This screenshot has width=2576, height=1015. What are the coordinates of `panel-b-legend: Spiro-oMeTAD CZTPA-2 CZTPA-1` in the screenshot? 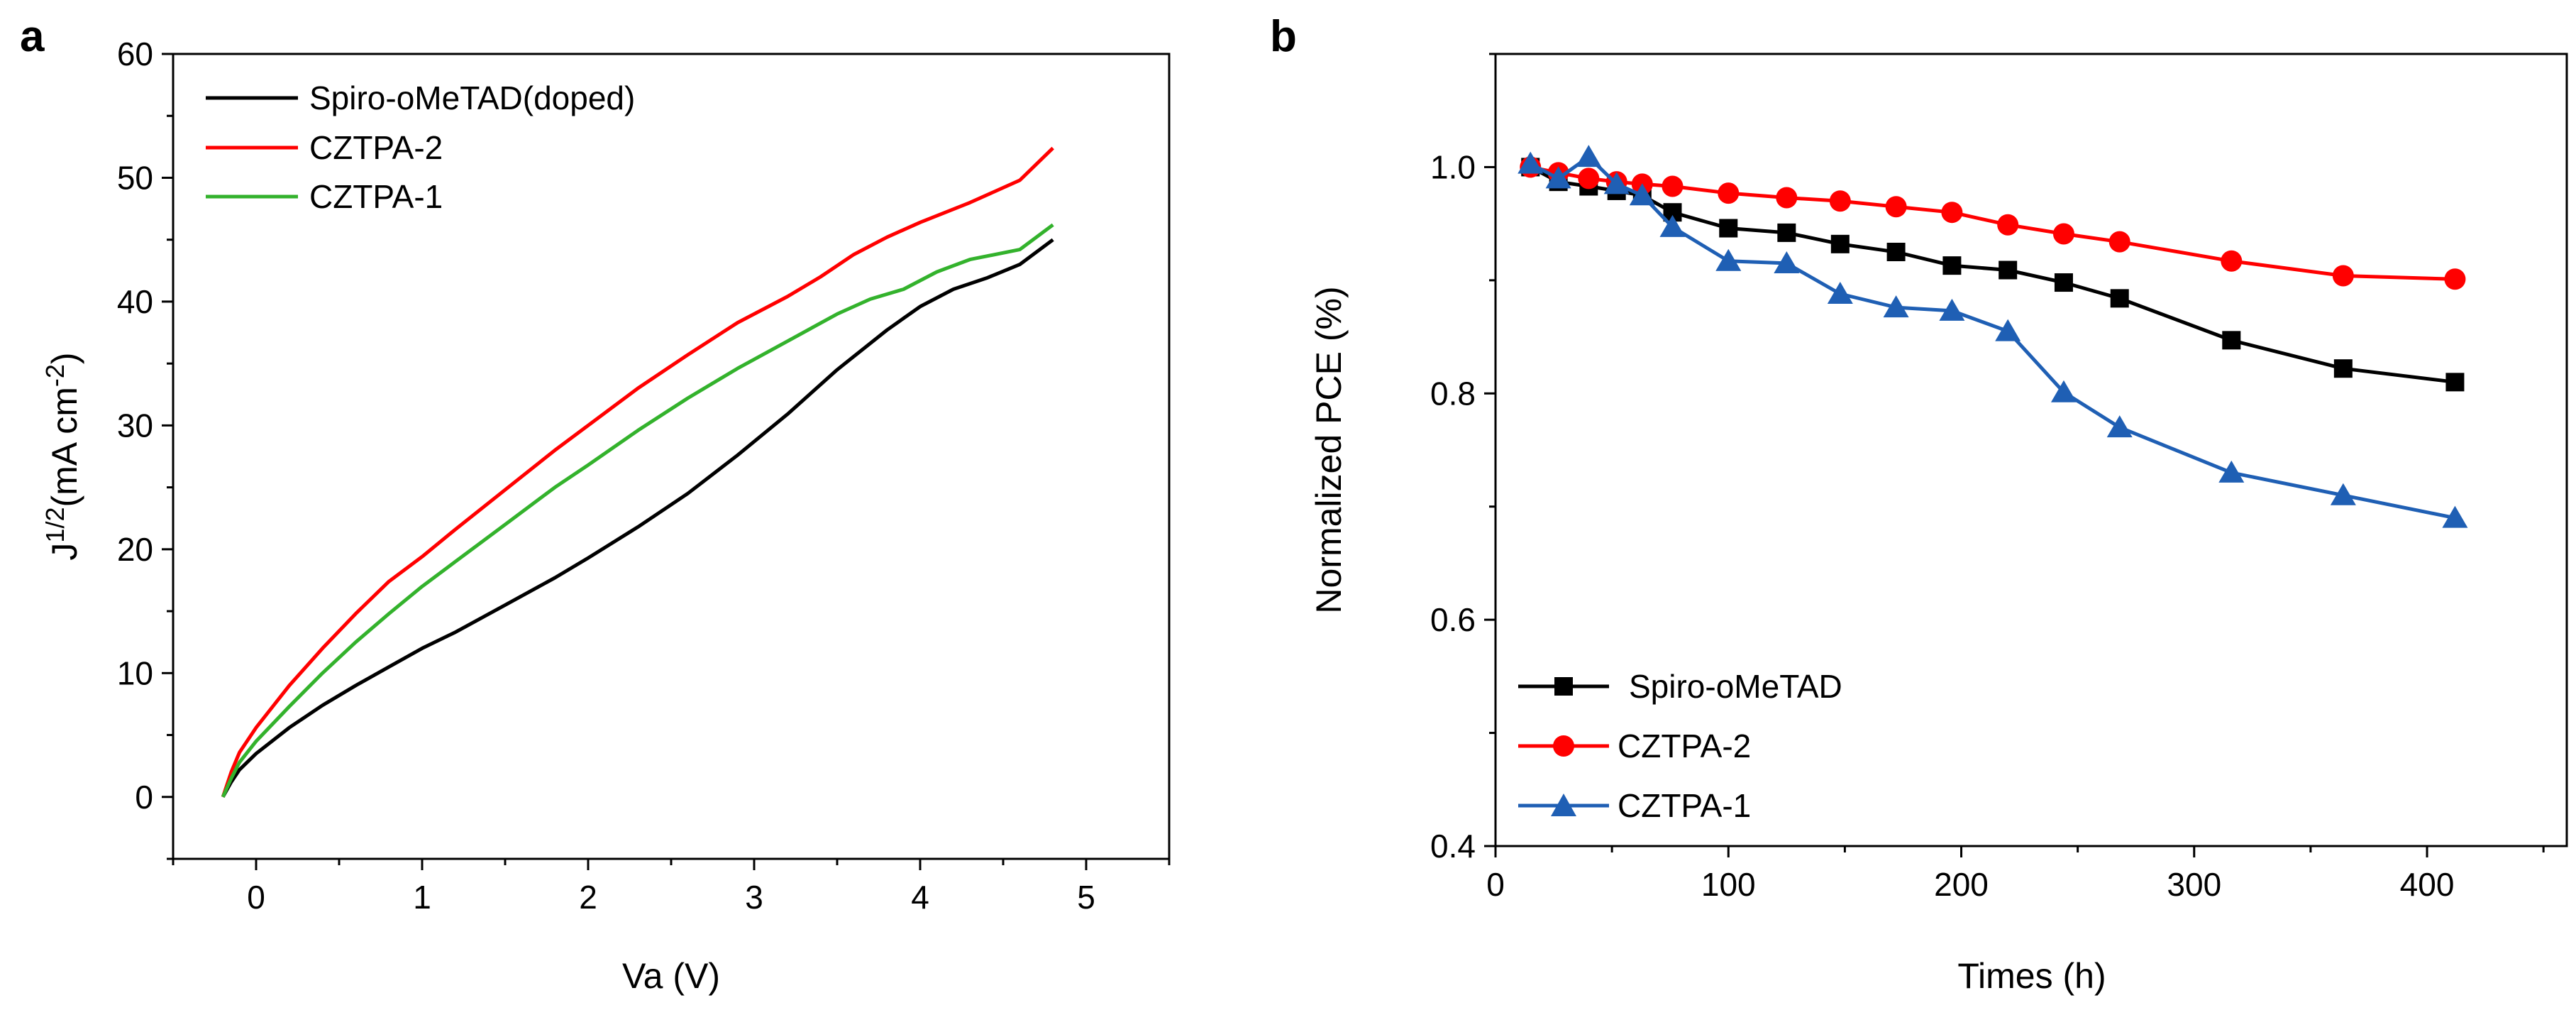 It's located at (1680, 746).